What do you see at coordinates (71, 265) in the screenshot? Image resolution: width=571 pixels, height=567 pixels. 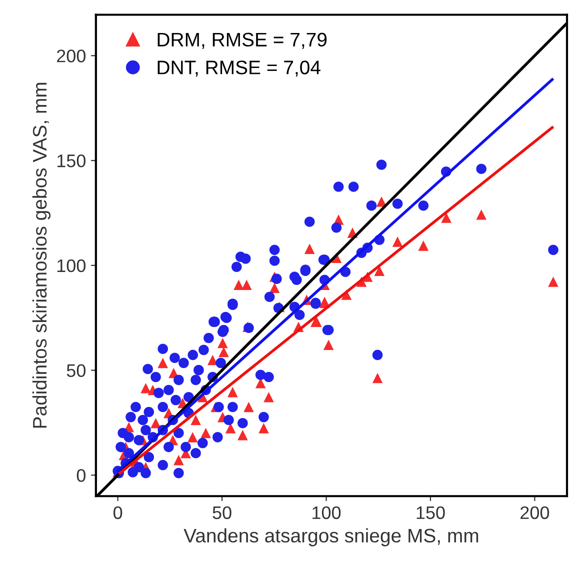 I see `y-tick-label: 100` at bounding box center [71, 265].